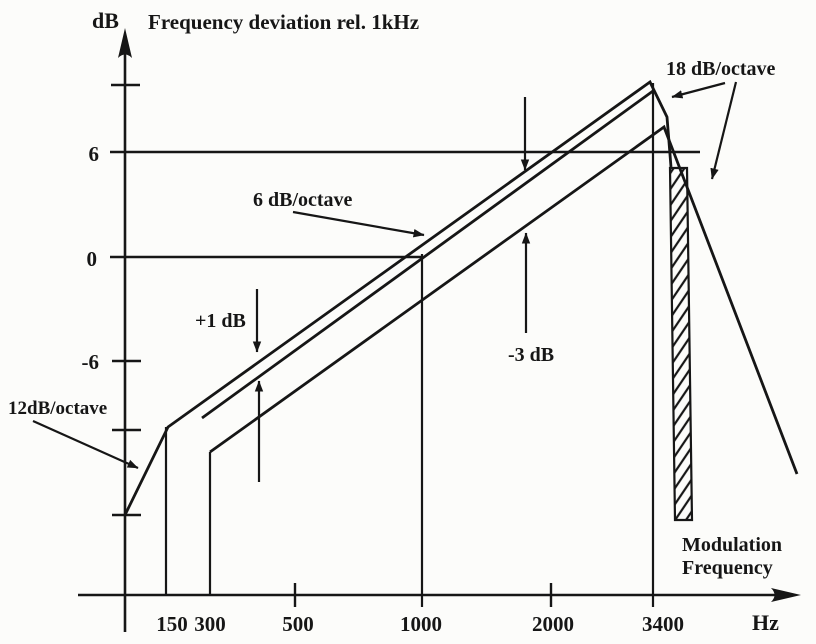  I want to click on leader-18db-octave-right, so click(724, 130).